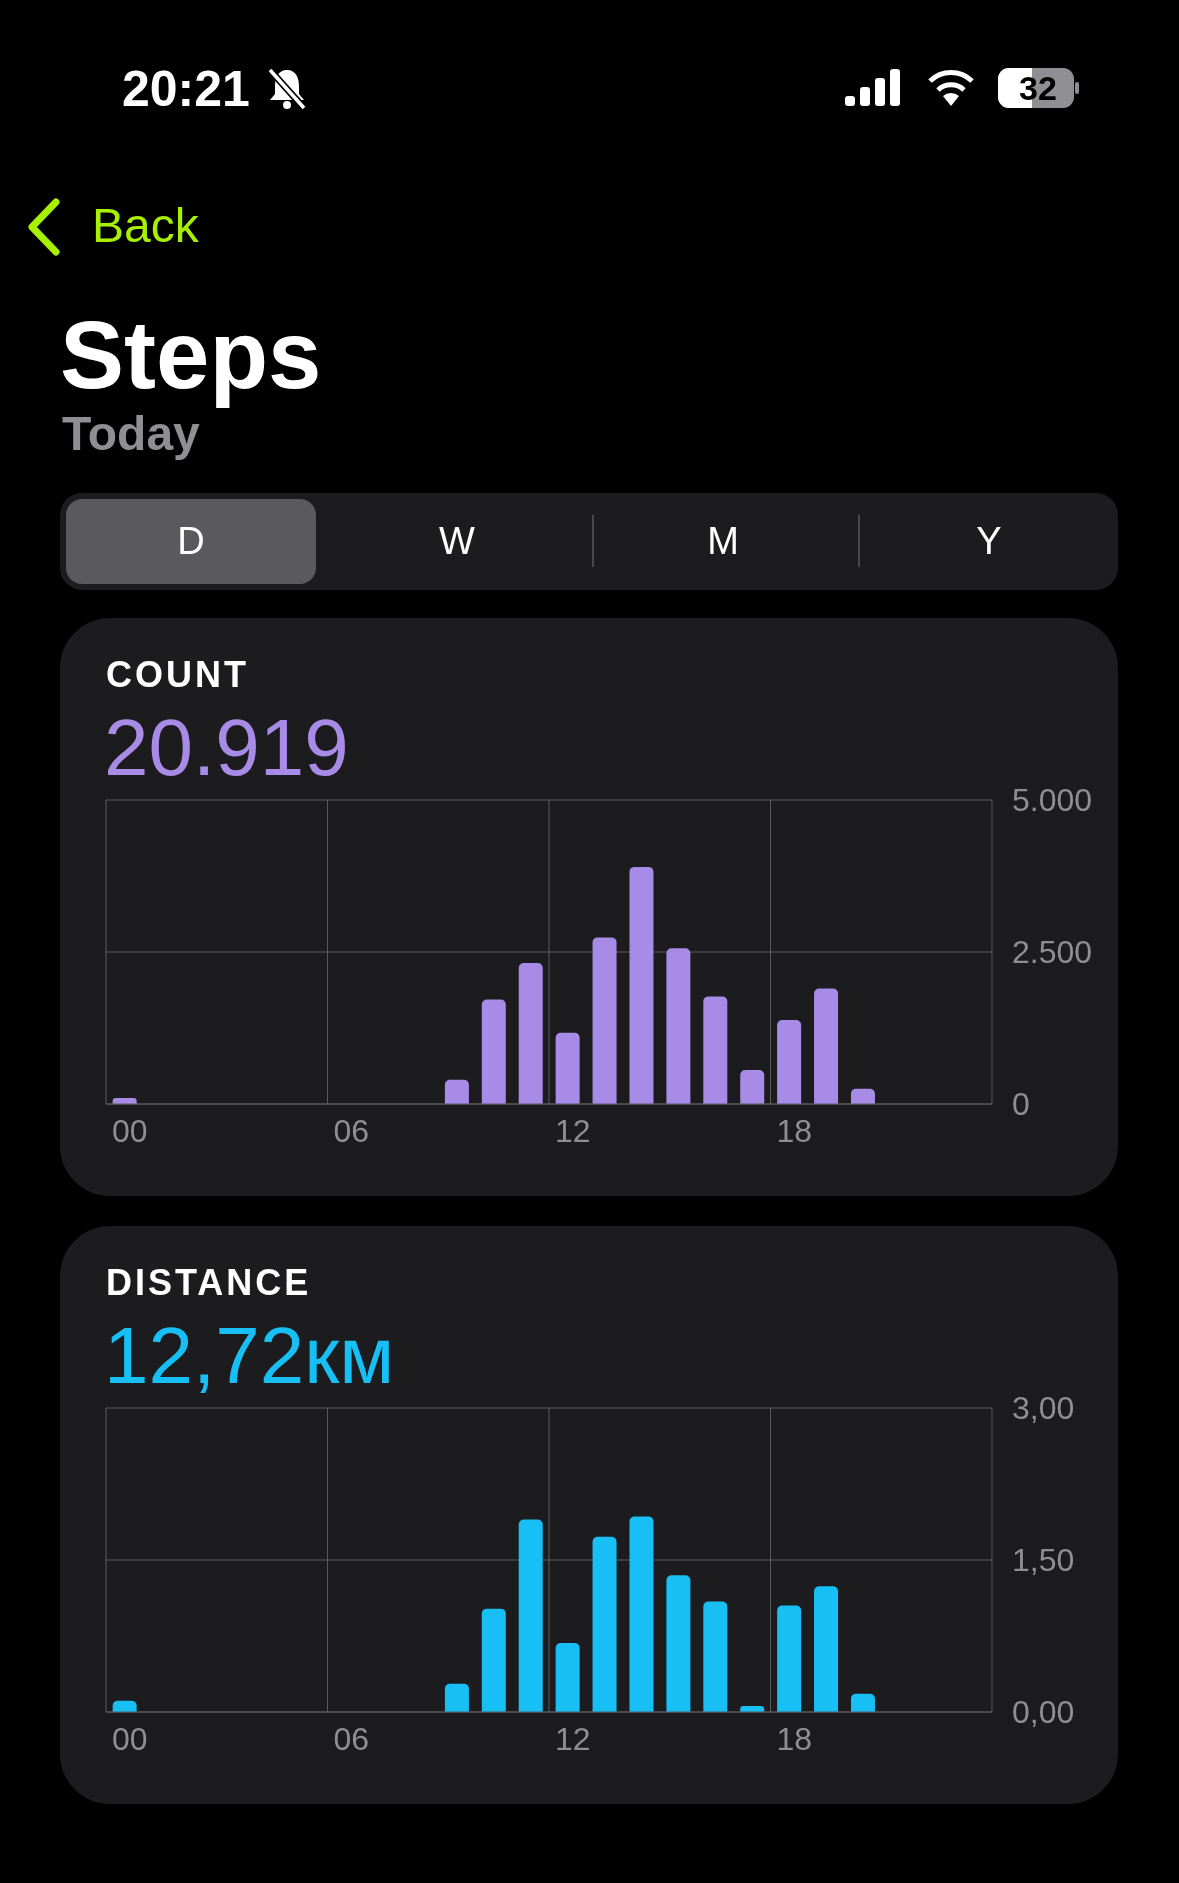  Describe the element at coordinates (1052, 952) in the screenshot. I see `y-tick-label: 2.500` at that location.